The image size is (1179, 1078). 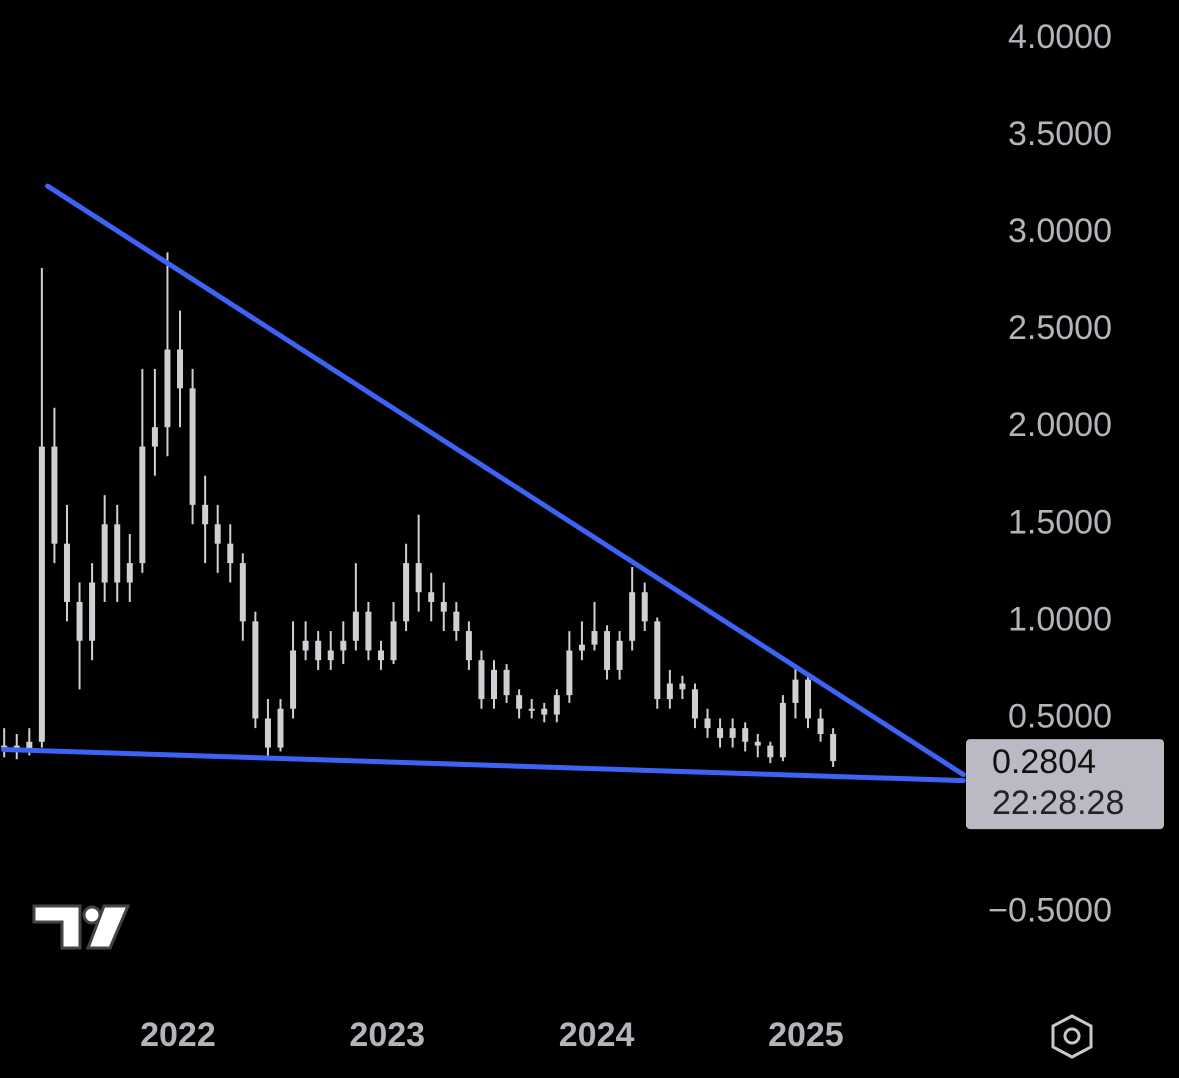 What do you see at coordinates (1060, 716) in the screenshot?
I see `y-tick-label: 0.5000` at bounding box center [1060, 716].